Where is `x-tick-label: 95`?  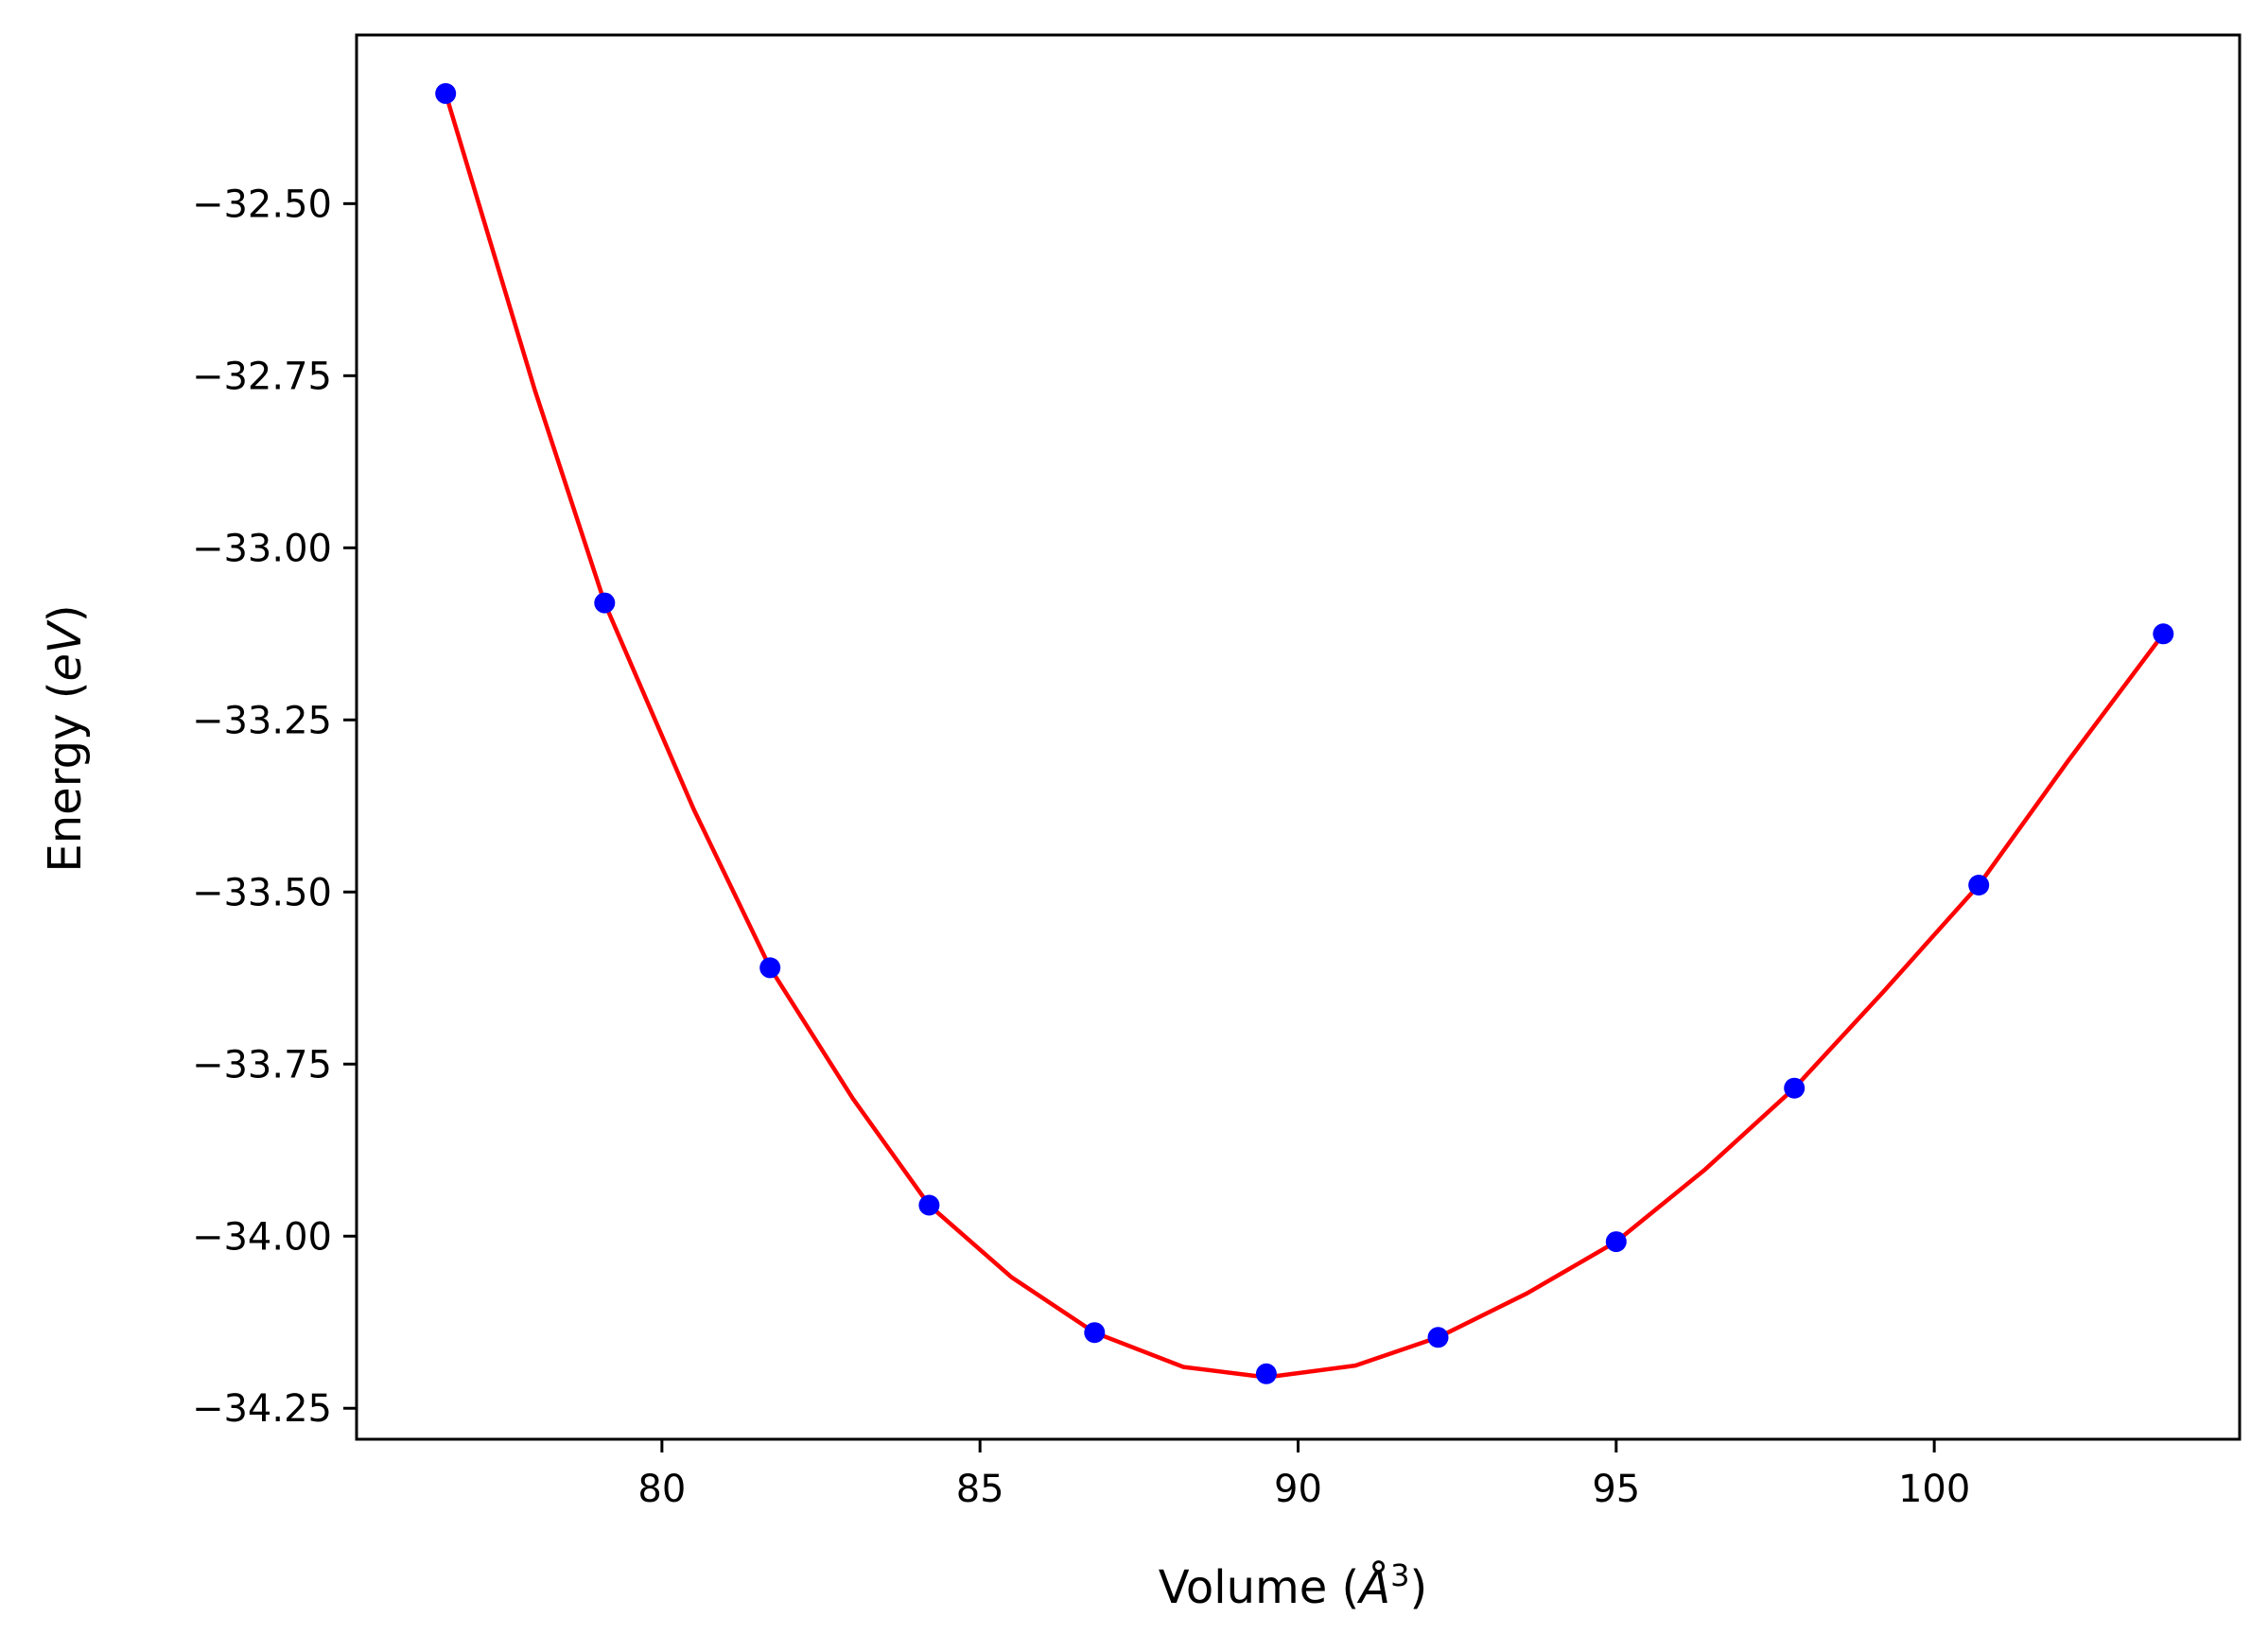
x-tick-label: 95 is located at coordinates (1616, 1490).